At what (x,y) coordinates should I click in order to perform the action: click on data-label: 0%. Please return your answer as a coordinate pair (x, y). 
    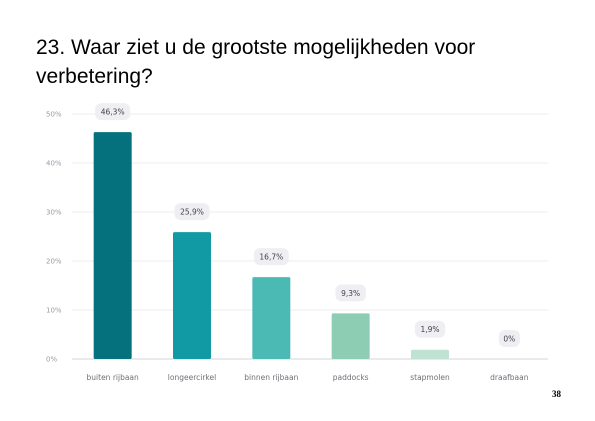
    Looking at the image, I should click on (509, 339).